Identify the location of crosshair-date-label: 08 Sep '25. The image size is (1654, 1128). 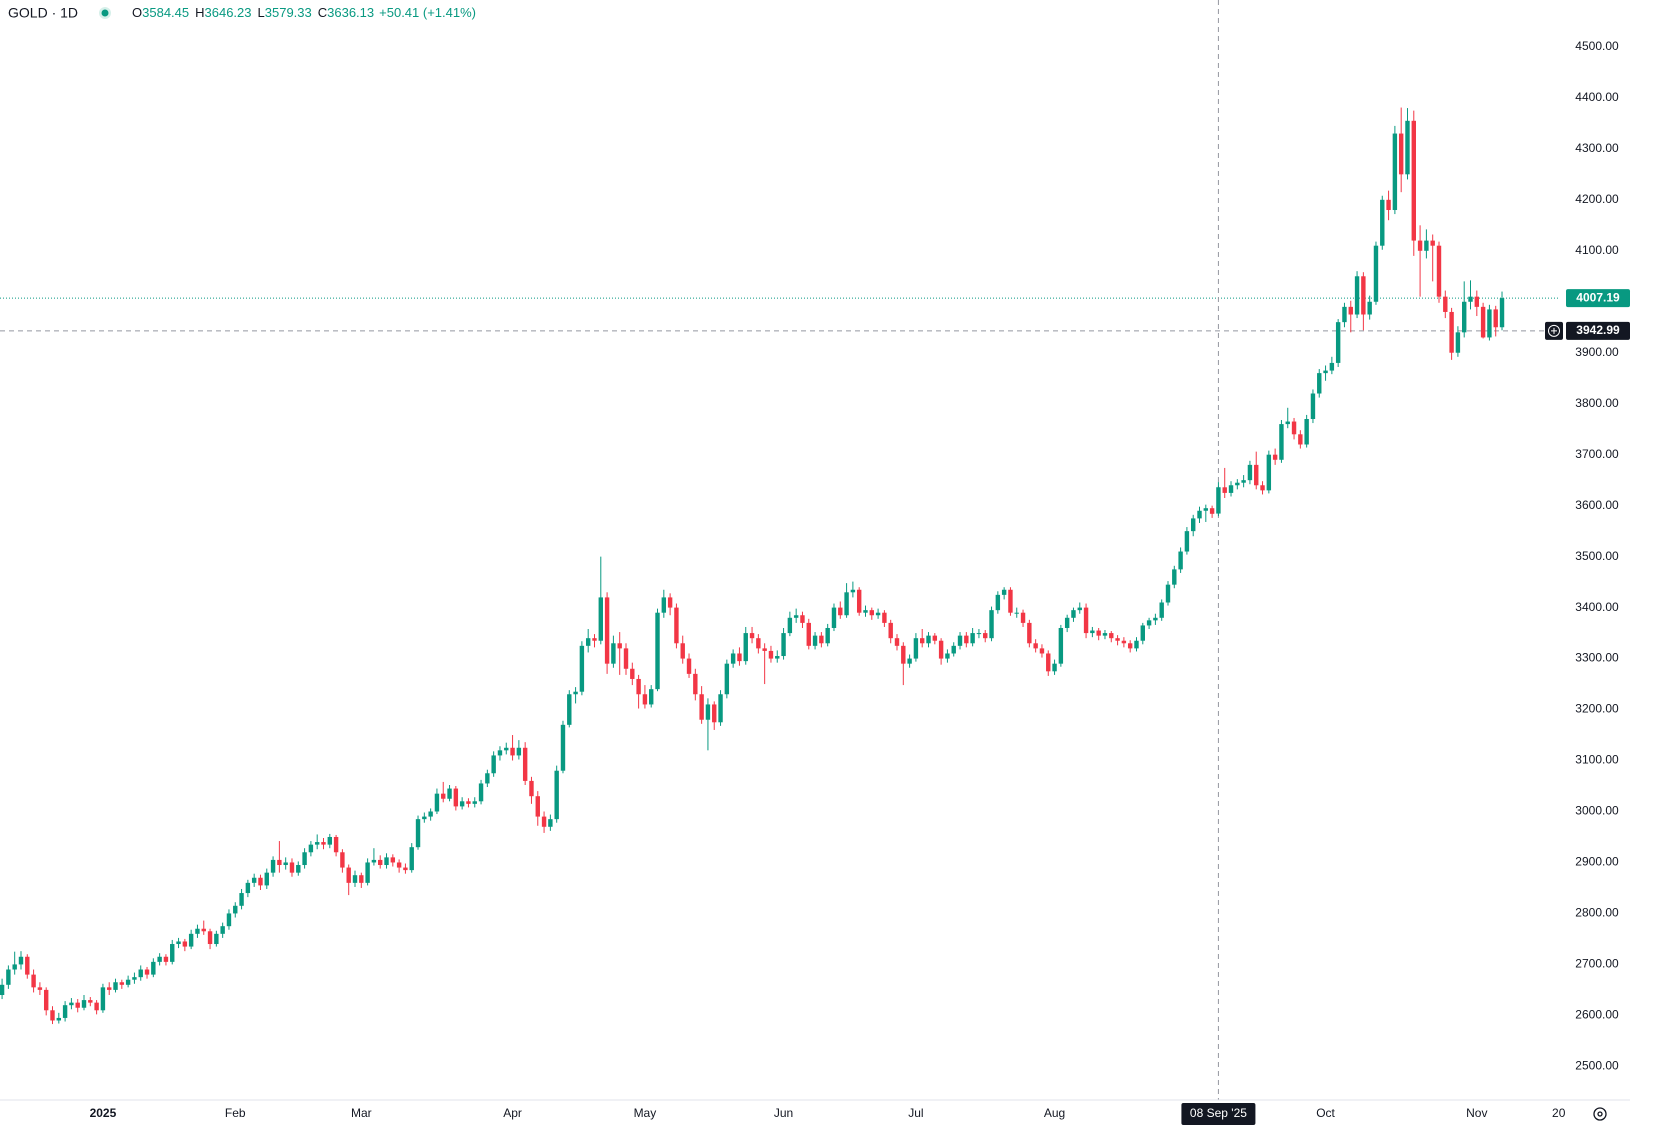
(1218, 1113).